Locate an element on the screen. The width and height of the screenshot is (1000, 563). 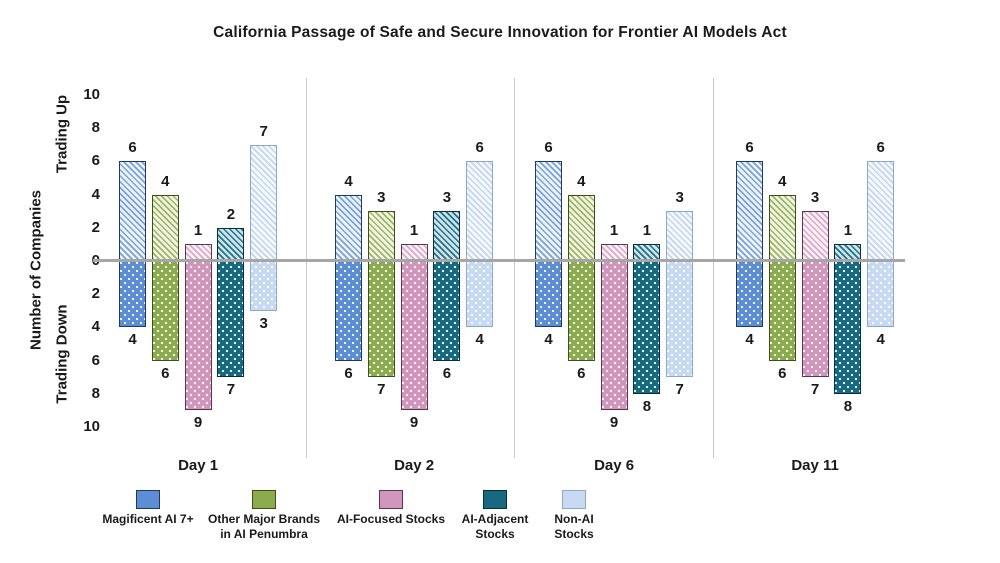
bar-value-label: 2 is located at coordinates (231, 214).